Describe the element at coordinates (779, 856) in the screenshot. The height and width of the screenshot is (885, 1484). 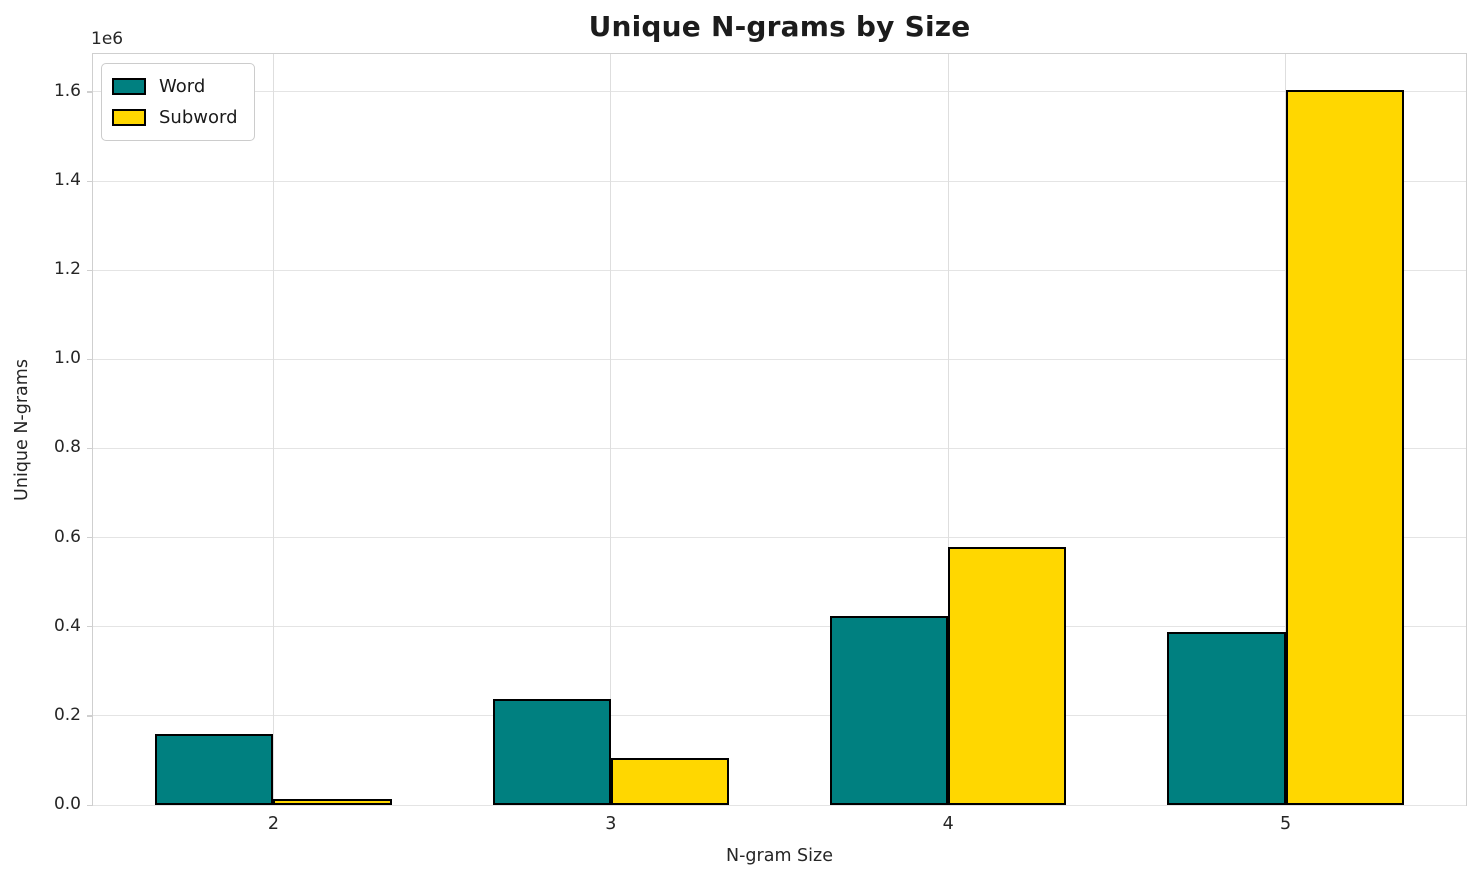
I see `x-axis-label: N-gram Size` at that location.